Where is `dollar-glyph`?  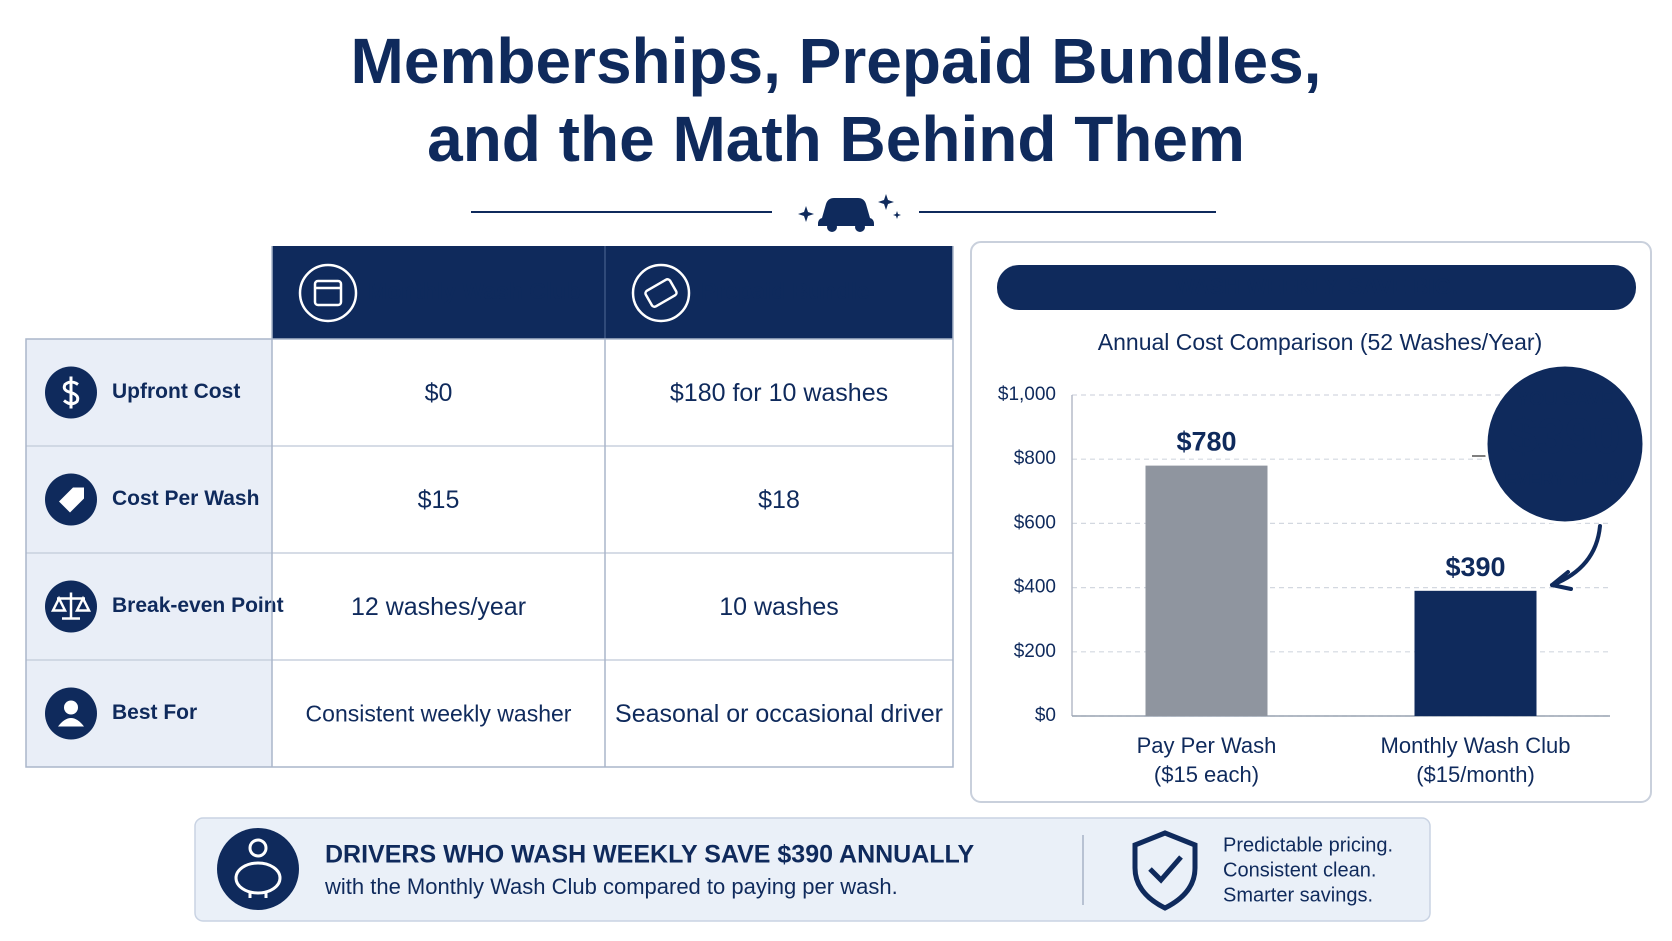 dollar-glyph is located at coordinates (71, 392).